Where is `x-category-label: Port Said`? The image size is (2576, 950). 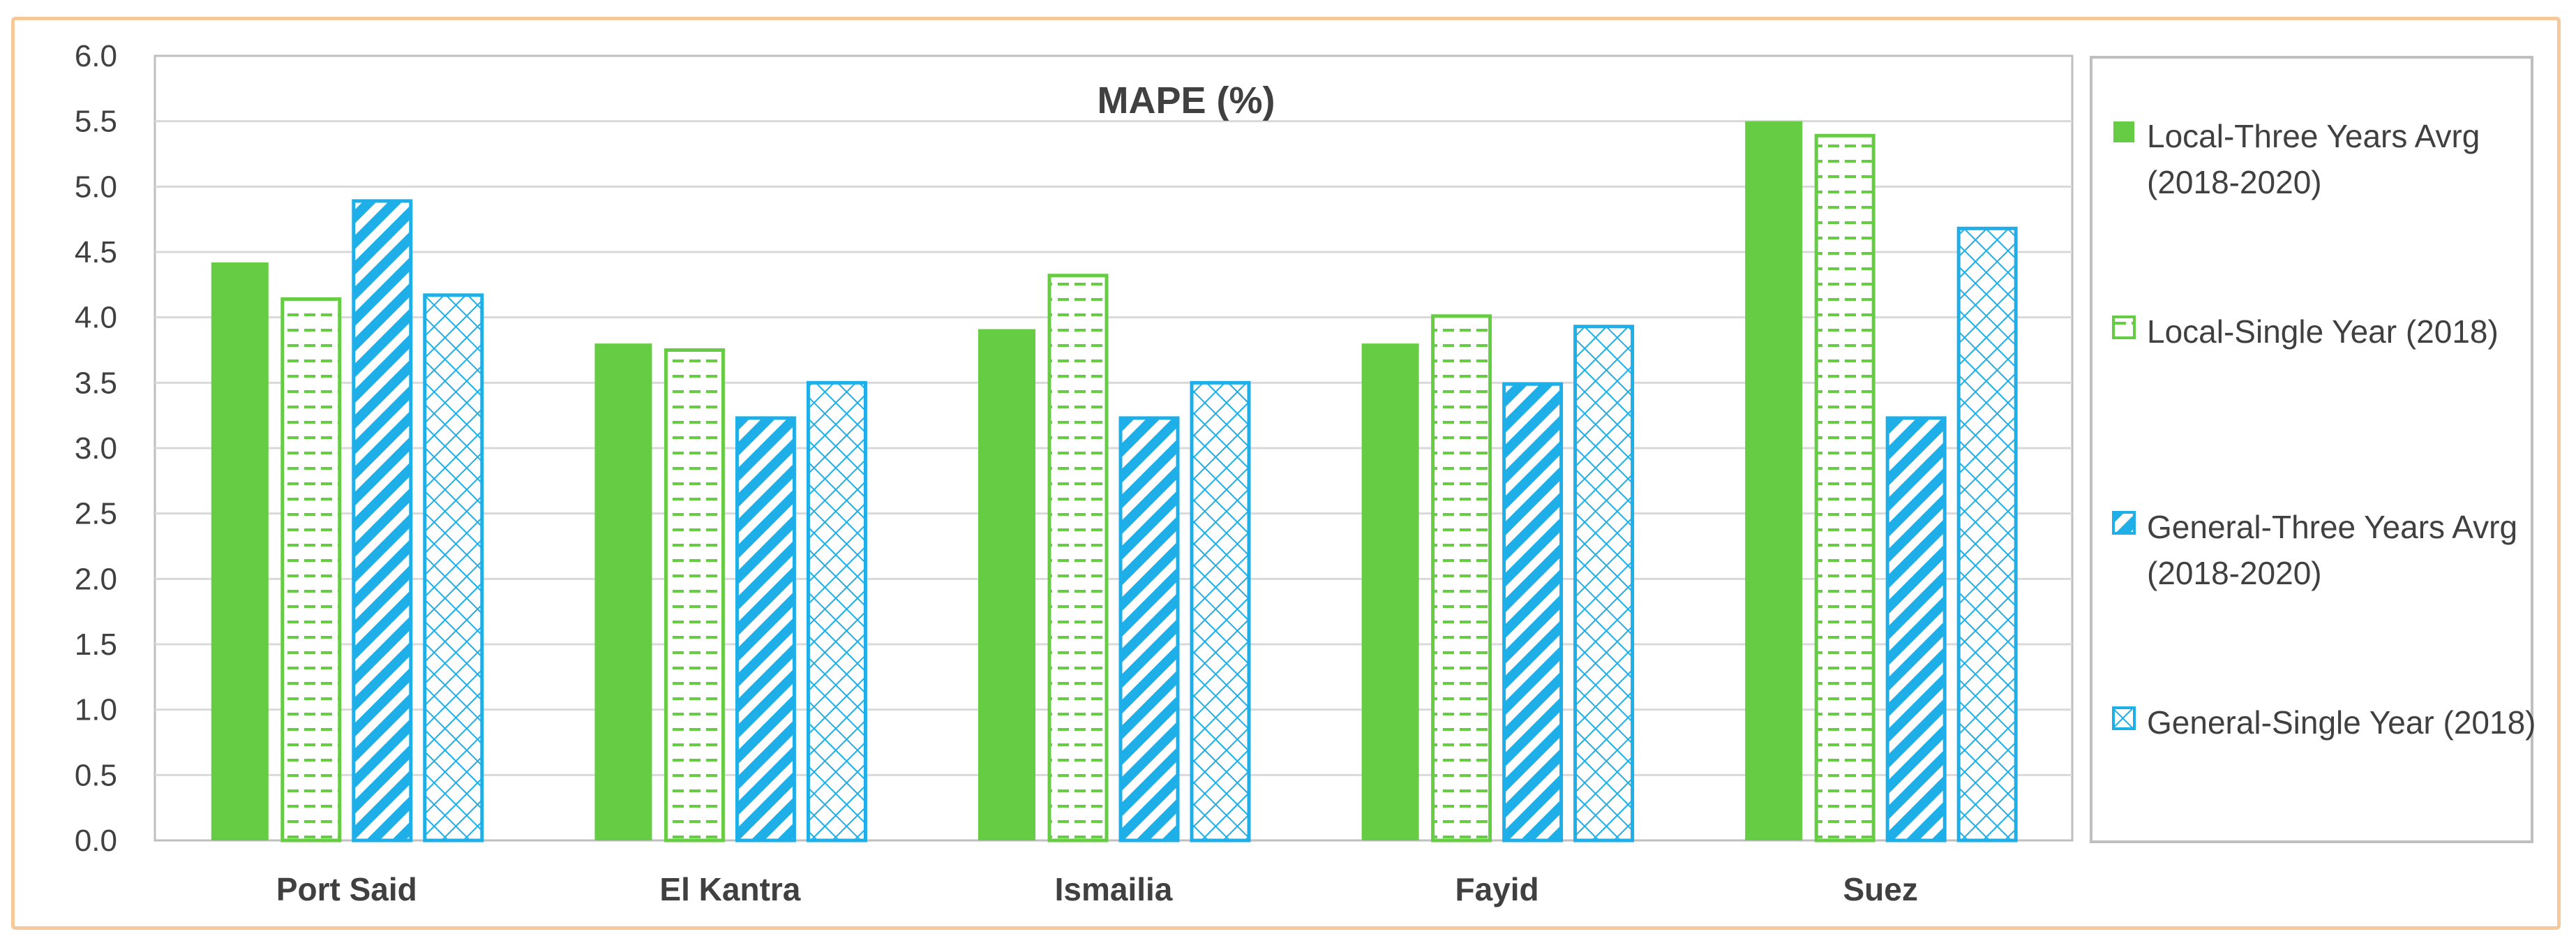 x-category-label: Port Said is located at coordinates (346, 889).